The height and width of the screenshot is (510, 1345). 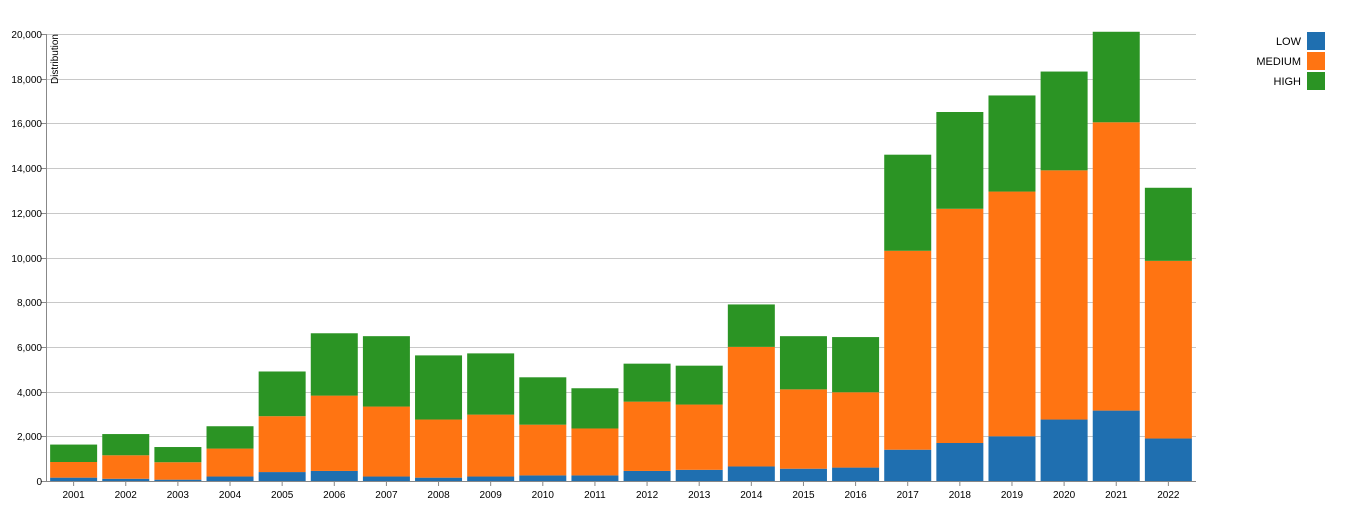 I want to click on x-tick-label: 2018, so click(x=960, y=495).